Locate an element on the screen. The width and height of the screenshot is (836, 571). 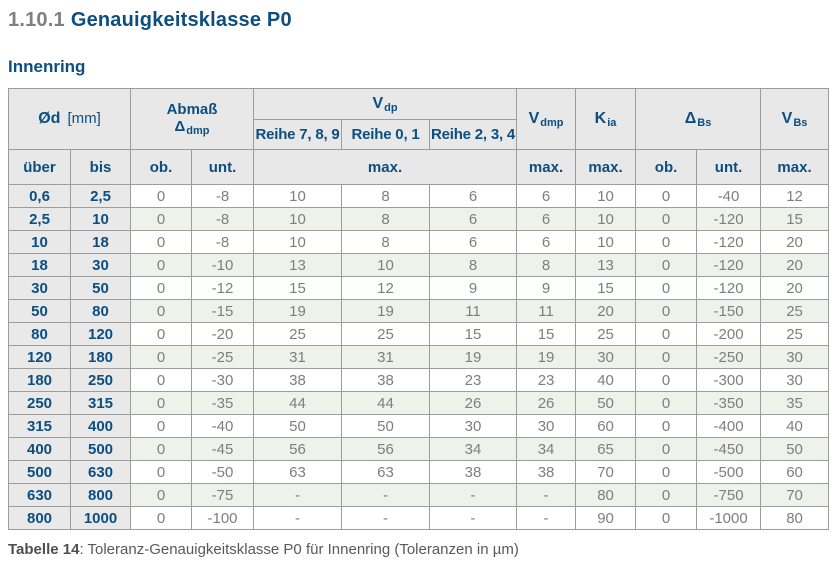
table-row: 120 180 0 -25 31 31 19 19 30 0 -250 30 is located at coordinates (419, 357).